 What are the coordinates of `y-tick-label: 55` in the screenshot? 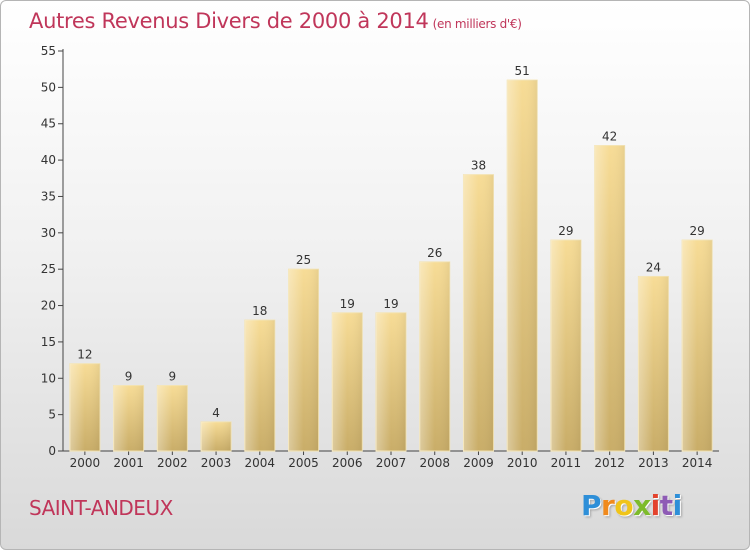 It's located at (48, 51).